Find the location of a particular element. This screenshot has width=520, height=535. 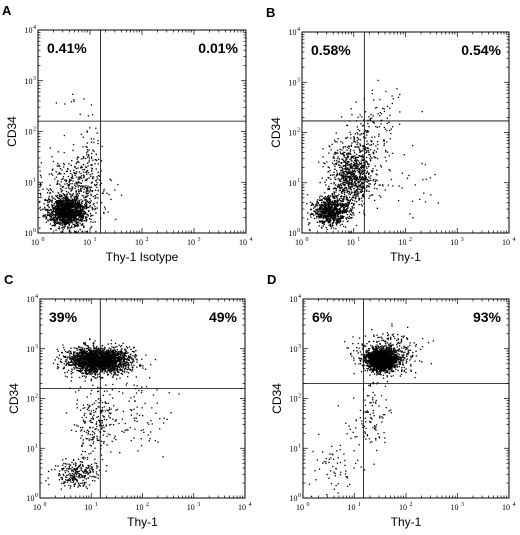

x-tick-label-exponent: 1 is located at coordinates (95, 240).